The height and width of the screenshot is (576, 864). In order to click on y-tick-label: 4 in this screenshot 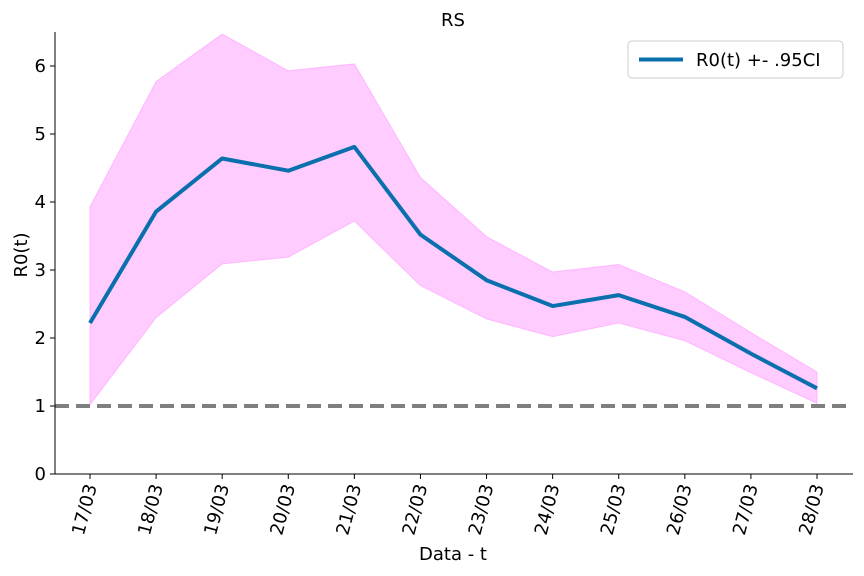, I will do `click(40, 202)`.